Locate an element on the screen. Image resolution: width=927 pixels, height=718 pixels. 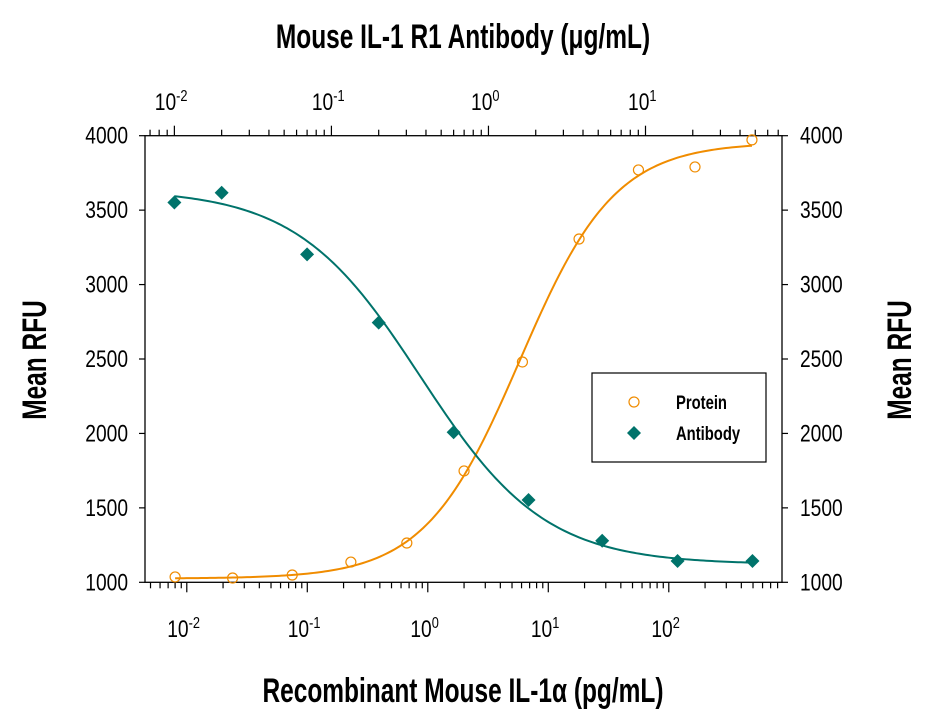
left-axis-title: Mean RFU is located at coordinates (35, 360).